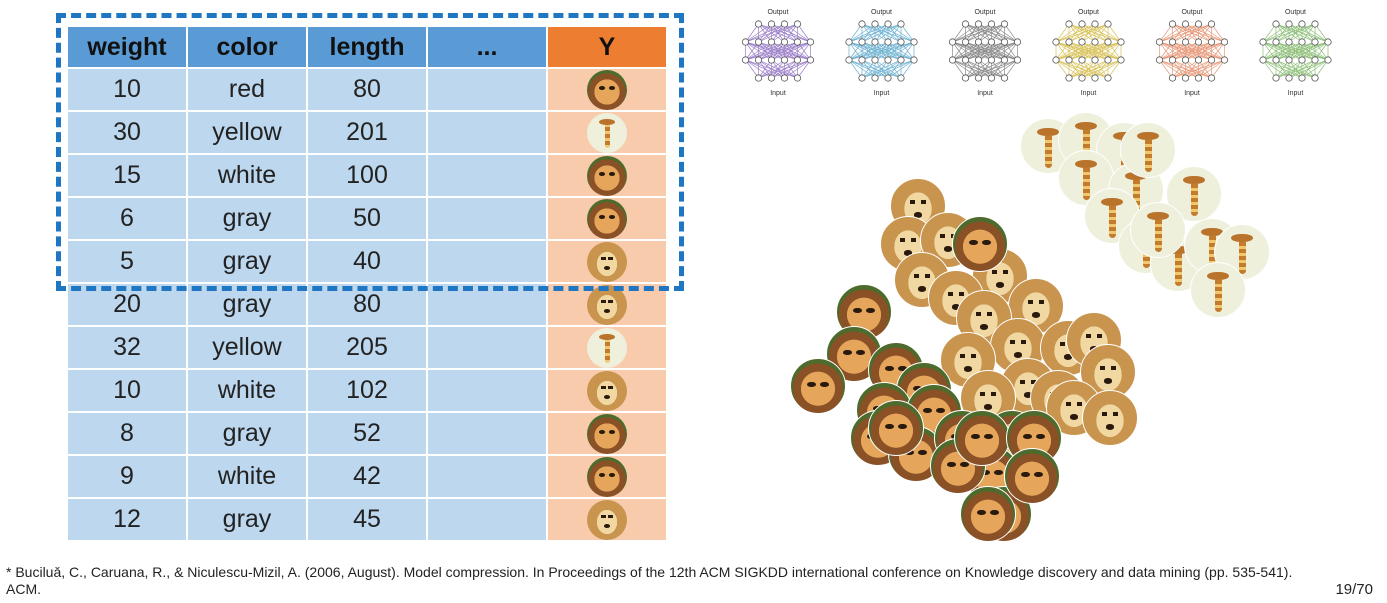 The image size is (1387, 603). I want to click on cell-color: red, so click(247, 90).